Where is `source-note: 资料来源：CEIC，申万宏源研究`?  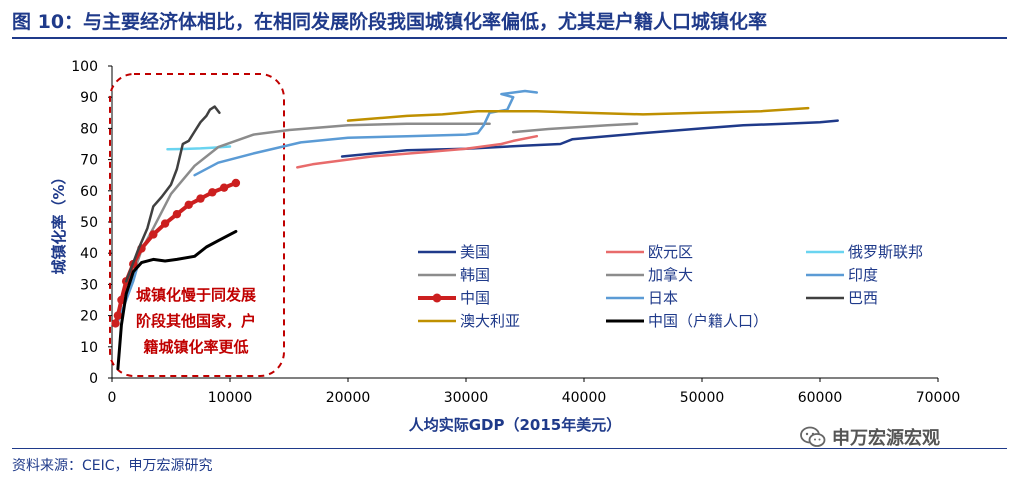 source-note: 资料来源：CEIC，申万宏源研究 is located at coordinates (112, 466).